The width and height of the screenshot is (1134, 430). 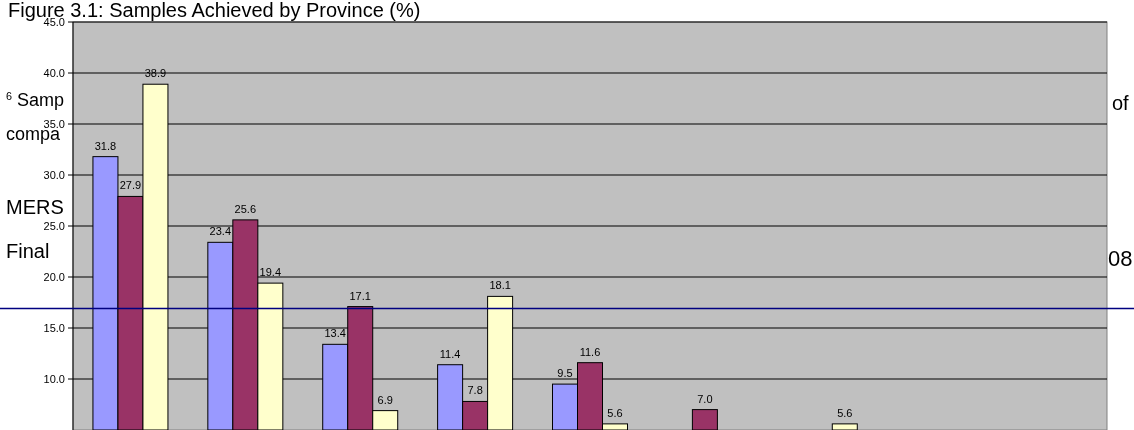 What do you see at coordinates (220, 231) in the screenshot?
I see `data-label: 23.4` at bounding box center [220, 231].